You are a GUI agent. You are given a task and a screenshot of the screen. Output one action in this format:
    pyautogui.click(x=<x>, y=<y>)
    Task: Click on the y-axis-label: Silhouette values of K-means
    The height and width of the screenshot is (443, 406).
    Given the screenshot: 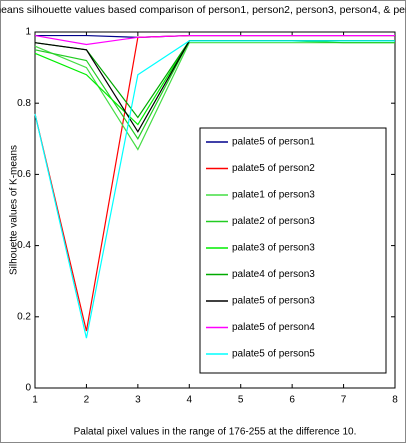 What is the action you would take?
    pyautogui.click(x=14, y=210)
    